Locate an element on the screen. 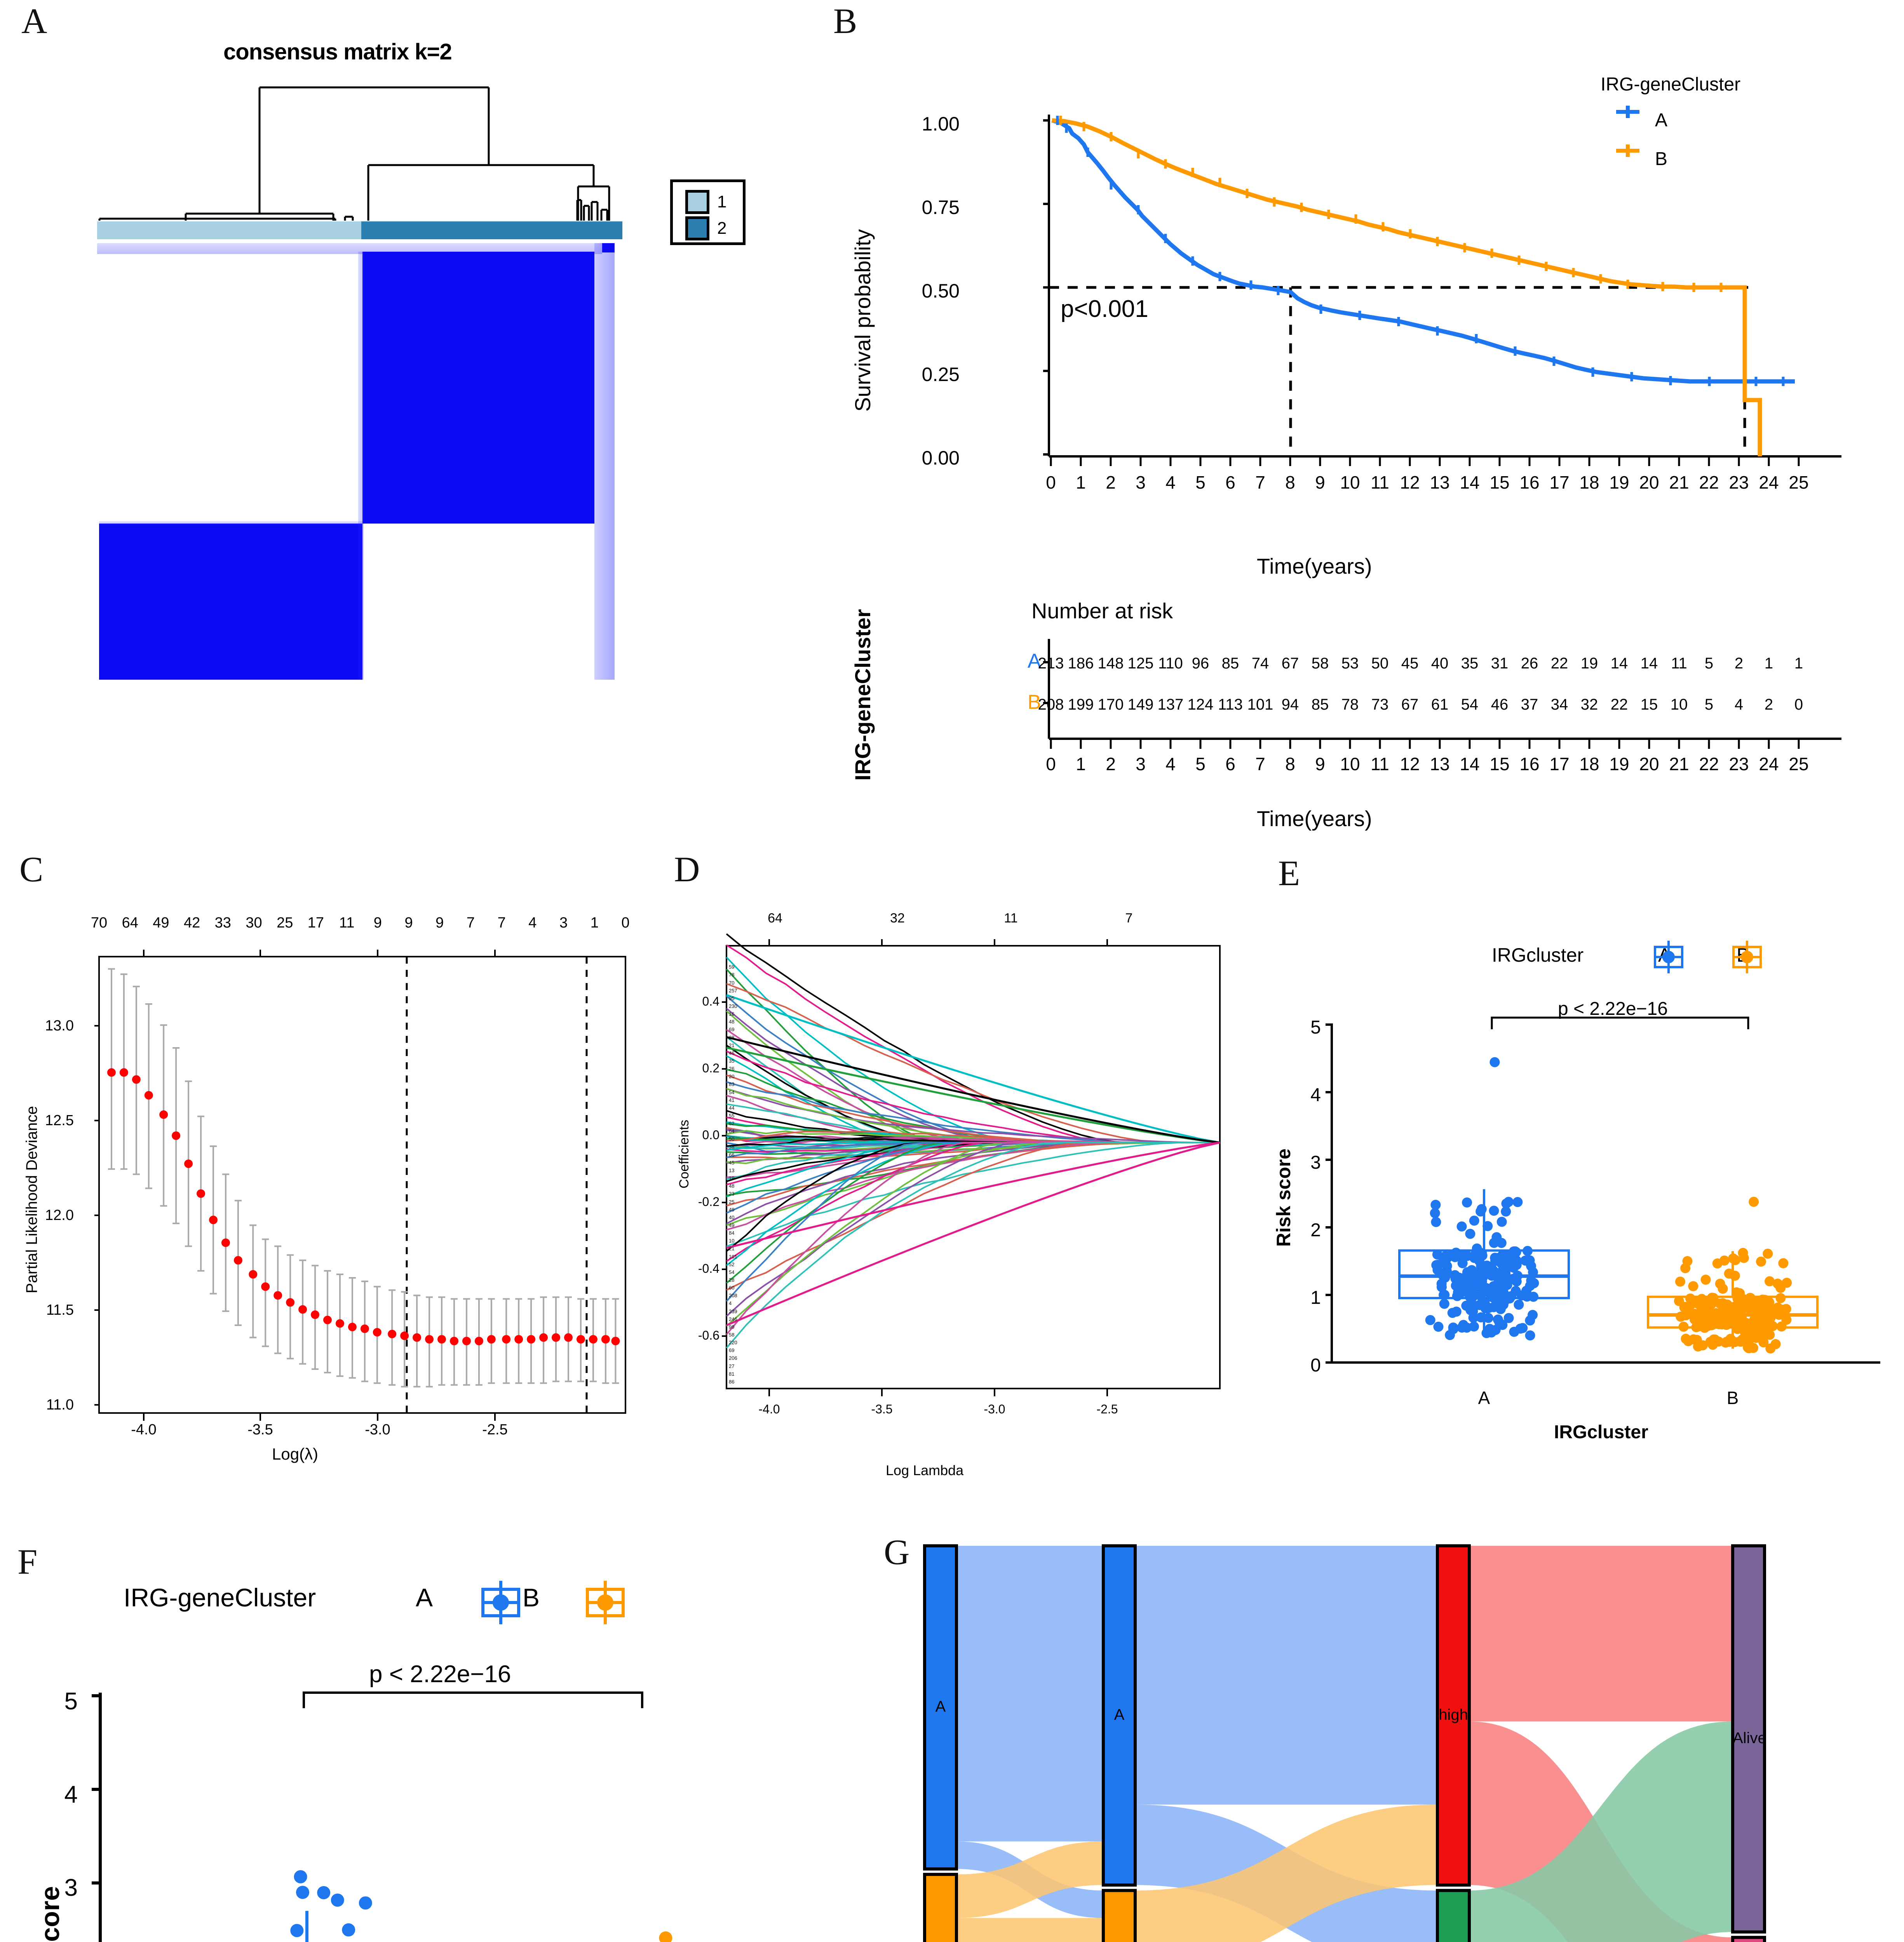 This screenshot has width=1904, height=1942. y-tick-0-50: 0.50 is located at coordinates (941, 291).